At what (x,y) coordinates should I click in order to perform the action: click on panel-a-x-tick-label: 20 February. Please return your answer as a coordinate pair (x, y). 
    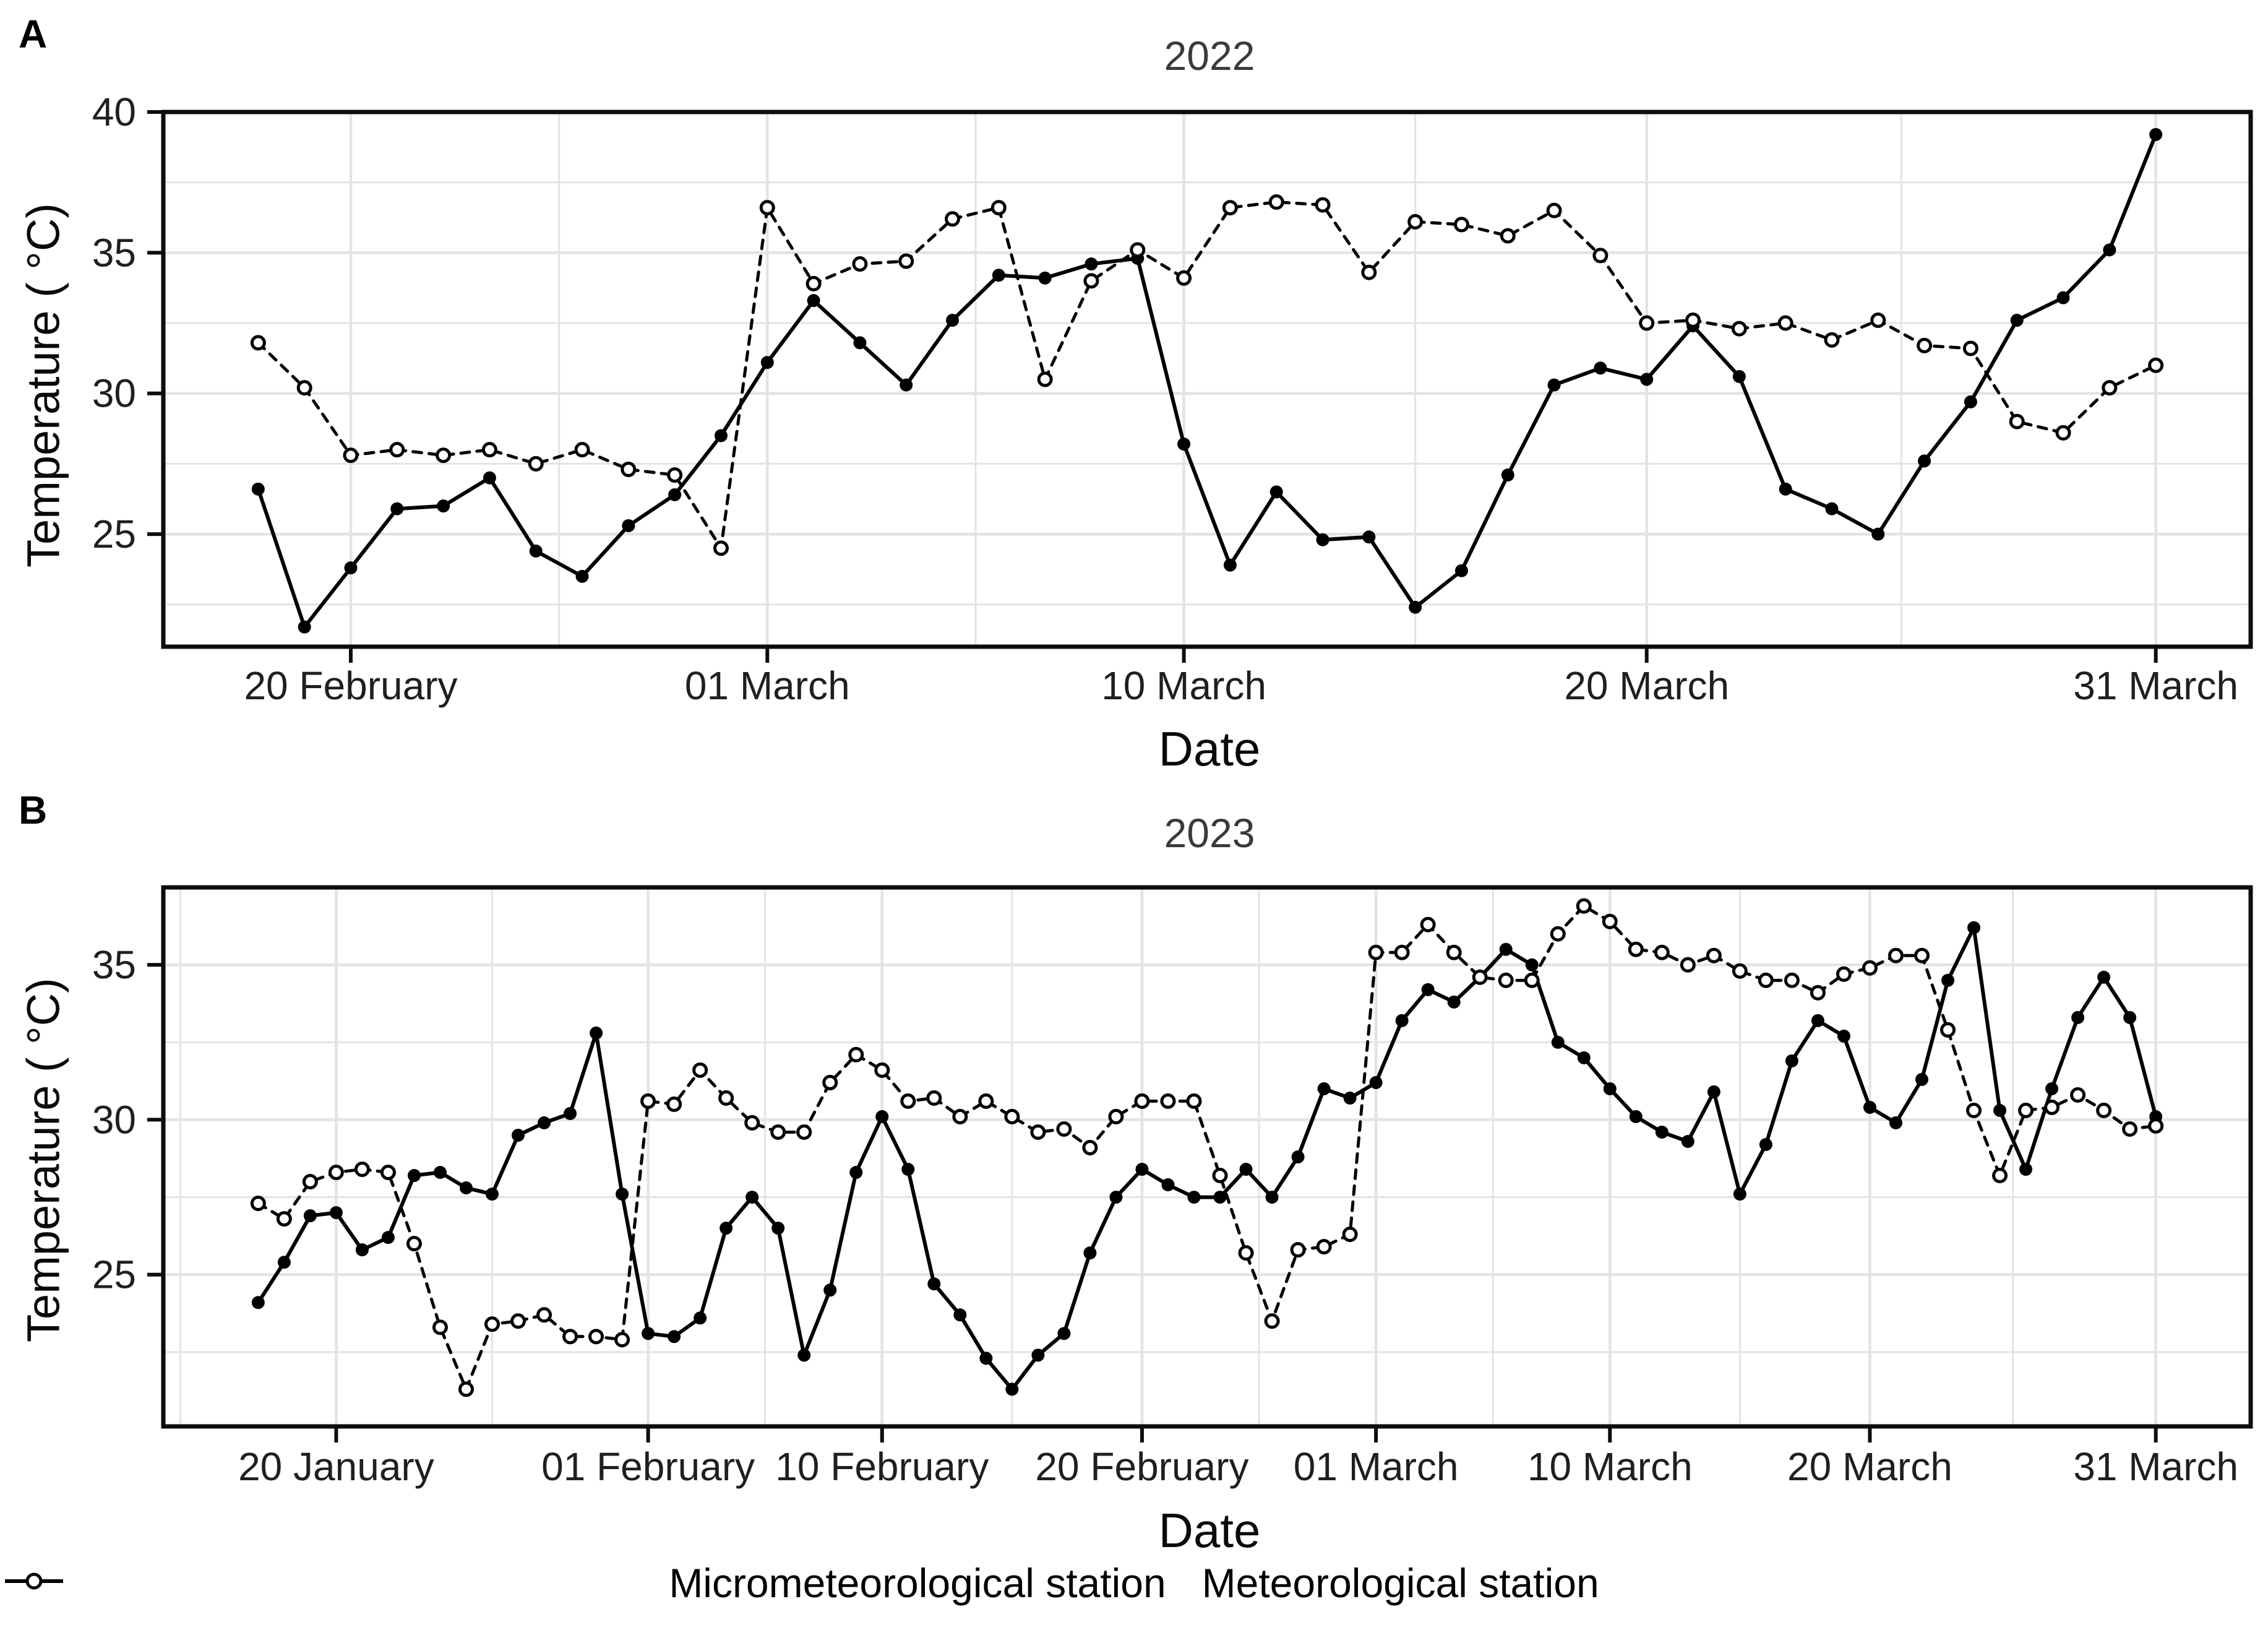
    Looking at the image, I should click on (351, 685).